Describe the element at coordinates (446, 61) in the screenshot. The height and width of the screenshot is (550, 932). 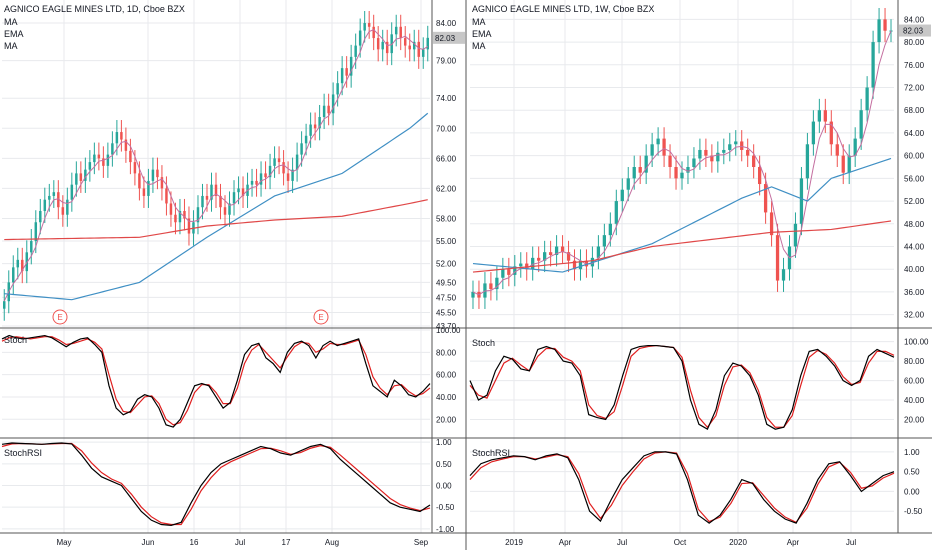
I see `price-axis-tick: 79.00` at that location.